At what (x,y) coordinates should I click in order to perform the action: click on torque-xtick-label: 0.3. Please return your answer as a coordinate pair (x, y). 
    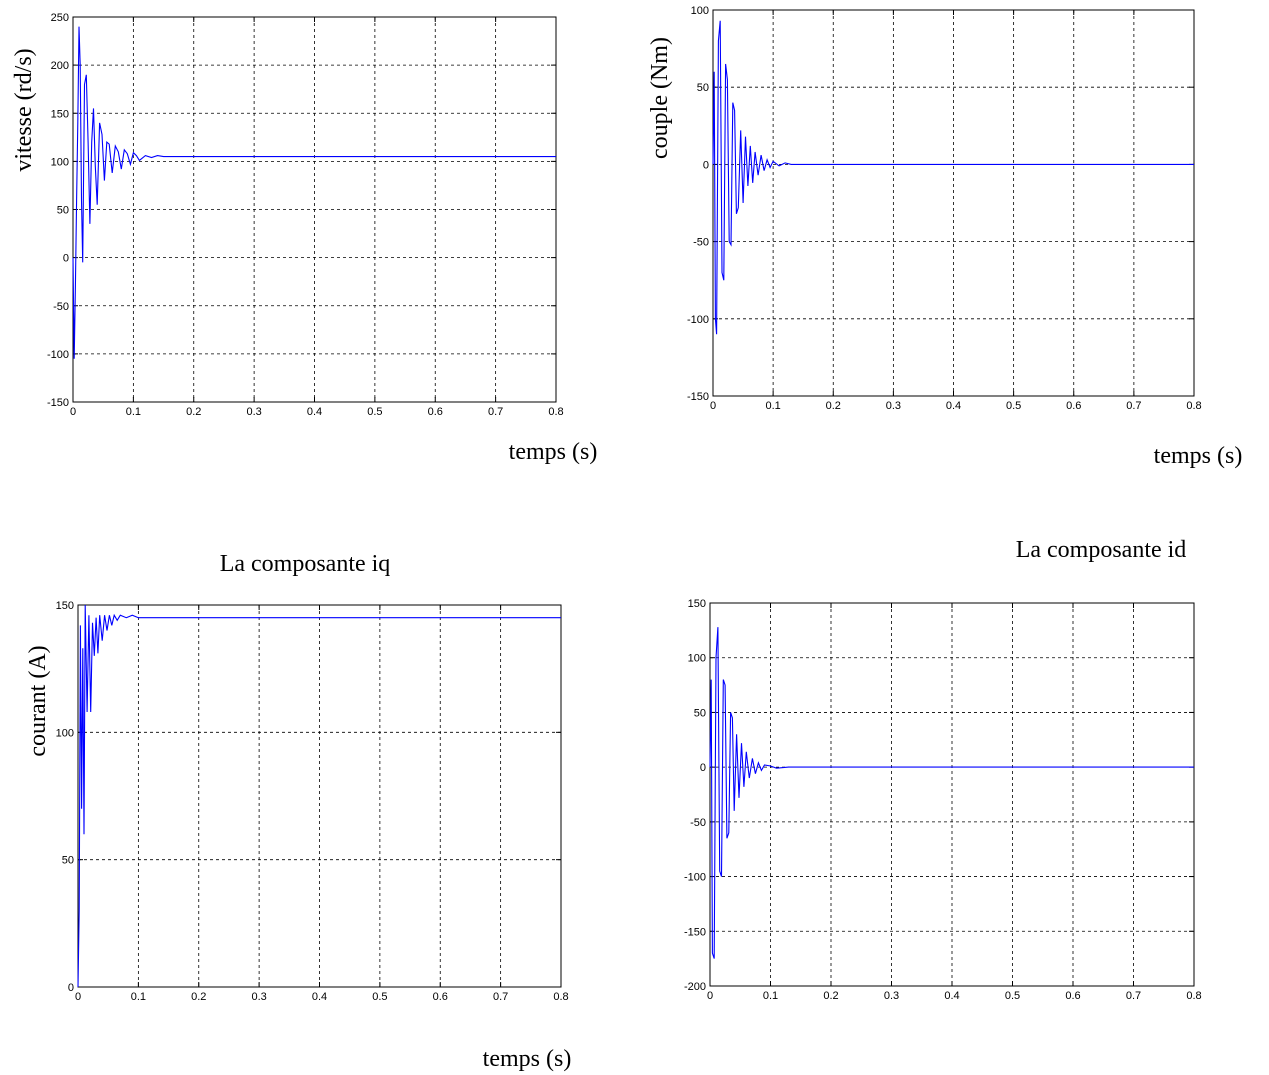
    Looking at the image, I should click on (893, 406).